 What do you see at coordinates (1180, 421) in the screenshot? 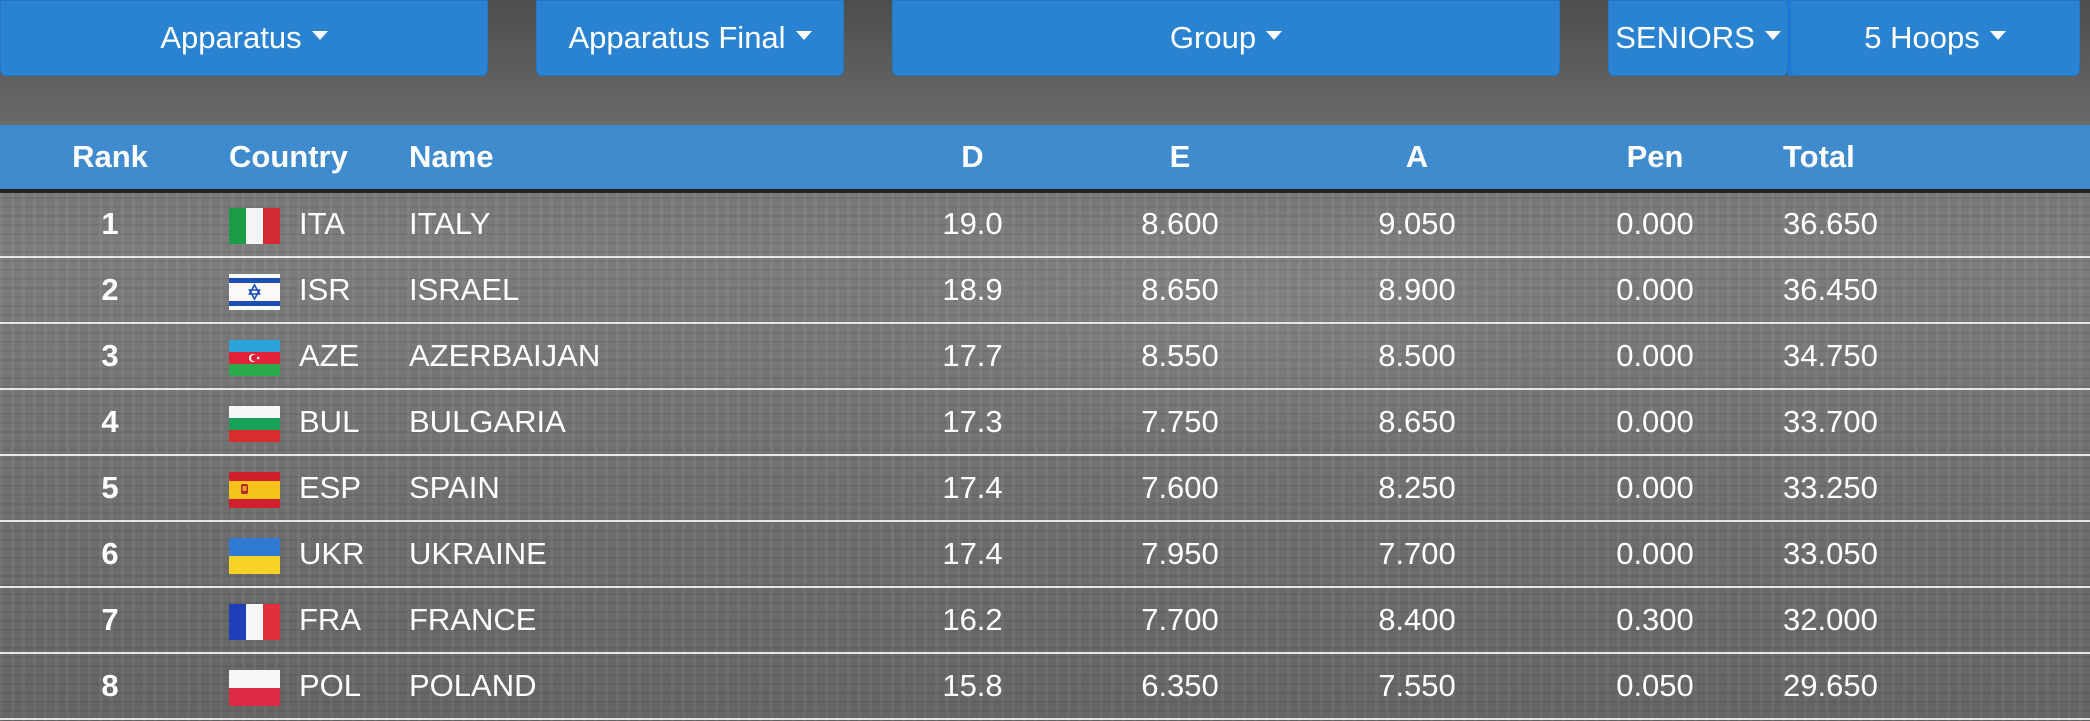
I see `e-score-cell: 7.750` at bounding box center [1180, 421].